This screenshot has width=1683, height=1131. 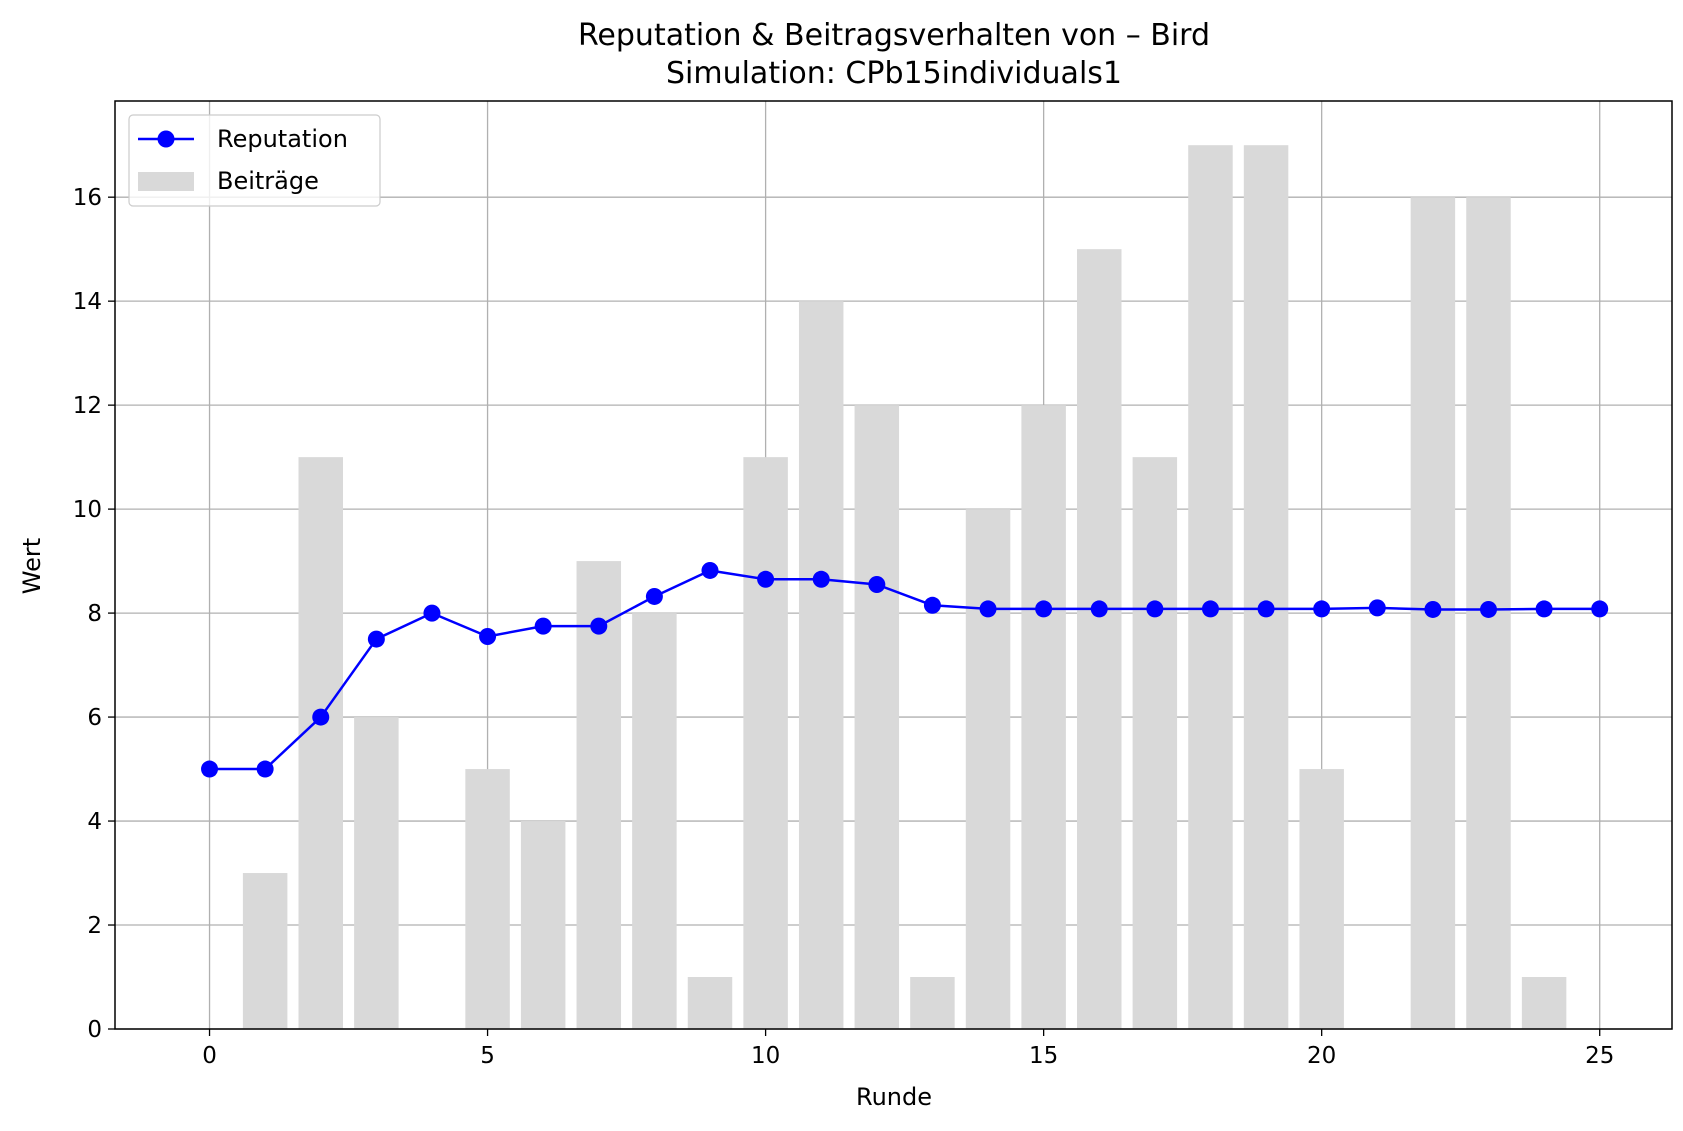 What do you see at coordinates (268, 181) in the screenshot?
I see `legend-label-beitraege: Beiträge` at bounding box center [268, 181].